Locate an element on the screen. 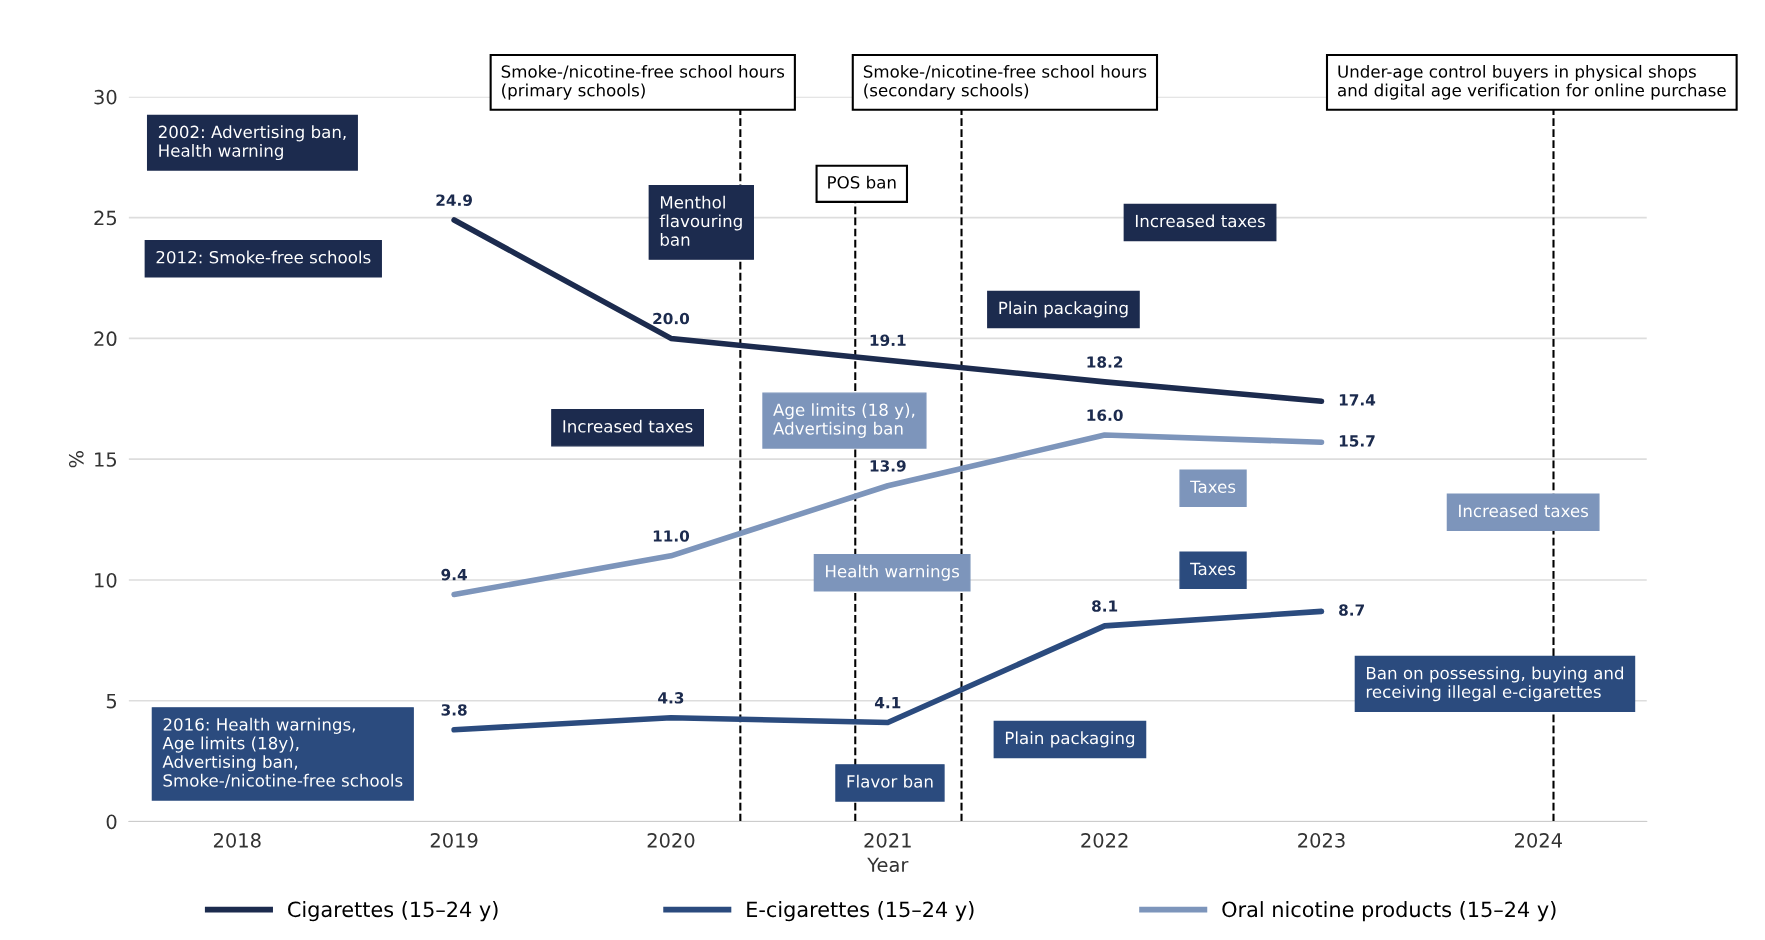  ref-line-label: Under-age control buyers in physical shops and digital age verification for online purchase is located at coordinates (1532, 82).